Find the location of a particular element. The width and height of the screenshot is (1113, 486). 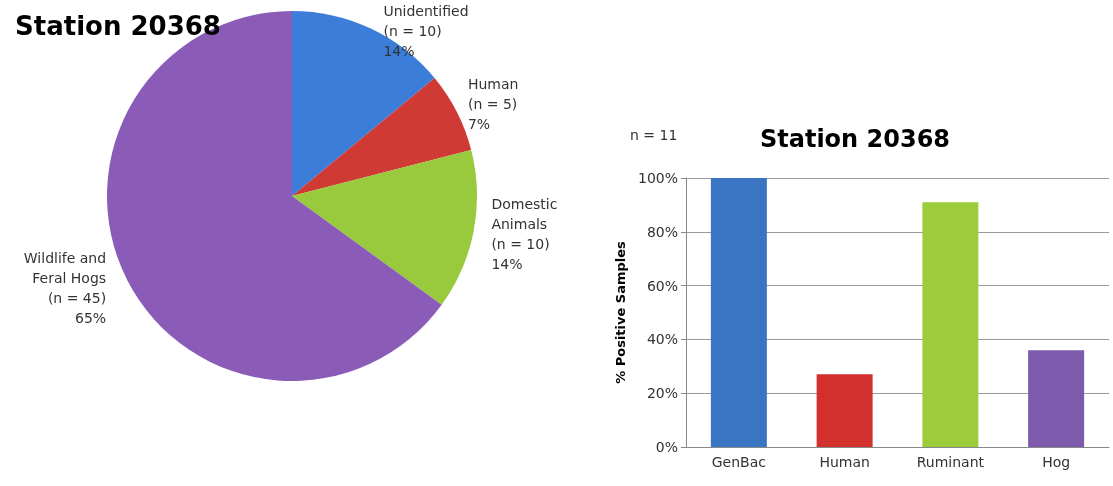

text: n = 11 is located at coordinates (654, 135).